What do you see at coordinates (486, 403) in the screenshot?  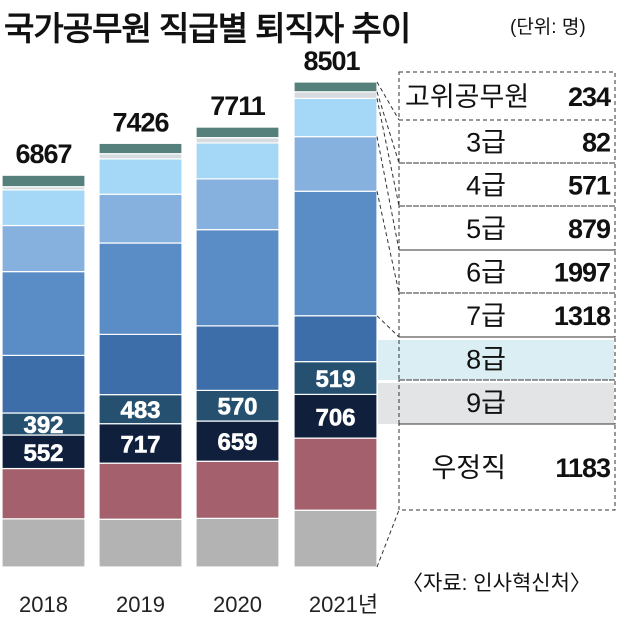 I see `legend-label: 9급` at bounding box center [486, 403].